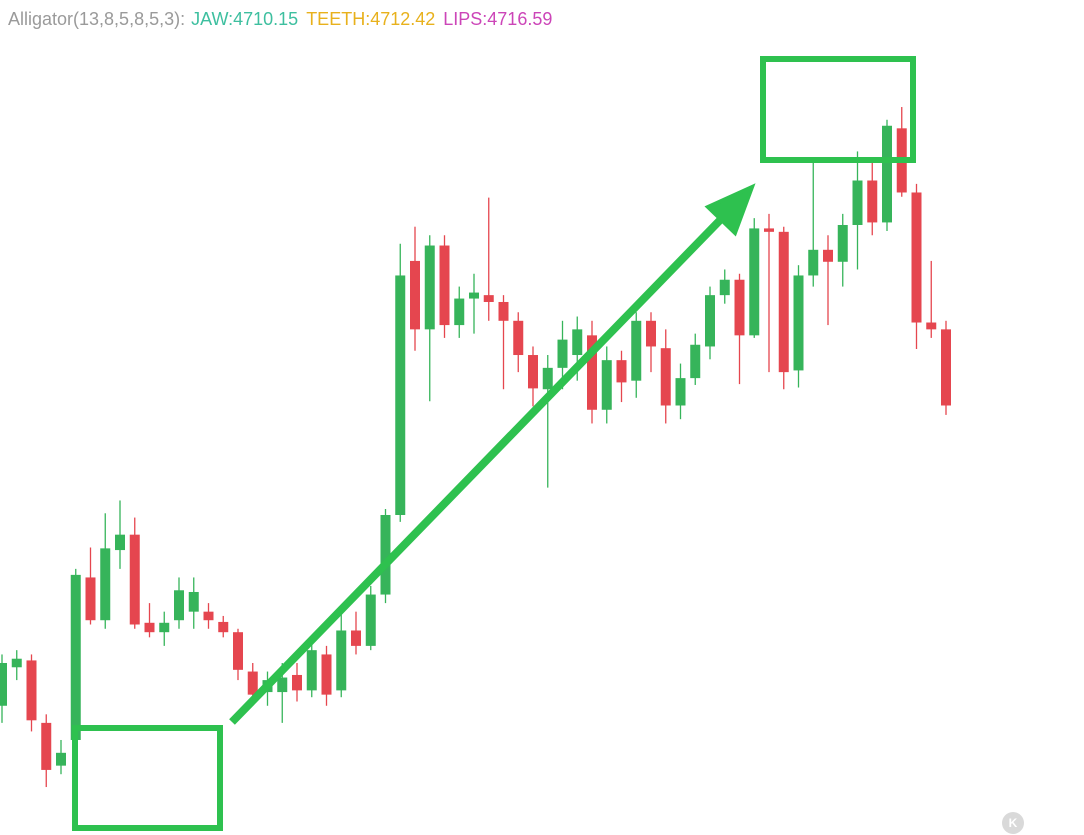  I want to click on legend-entry: TEETH:4712.42, so click(370, 19).